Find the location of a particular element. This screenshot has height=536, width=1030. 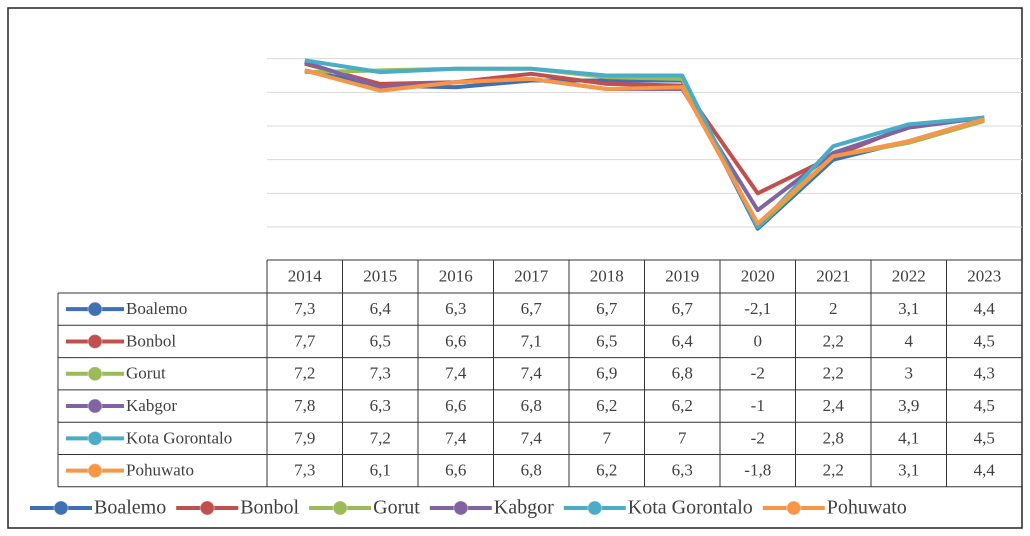

cell-value: 7,8 is located at coordinates (304, 405).